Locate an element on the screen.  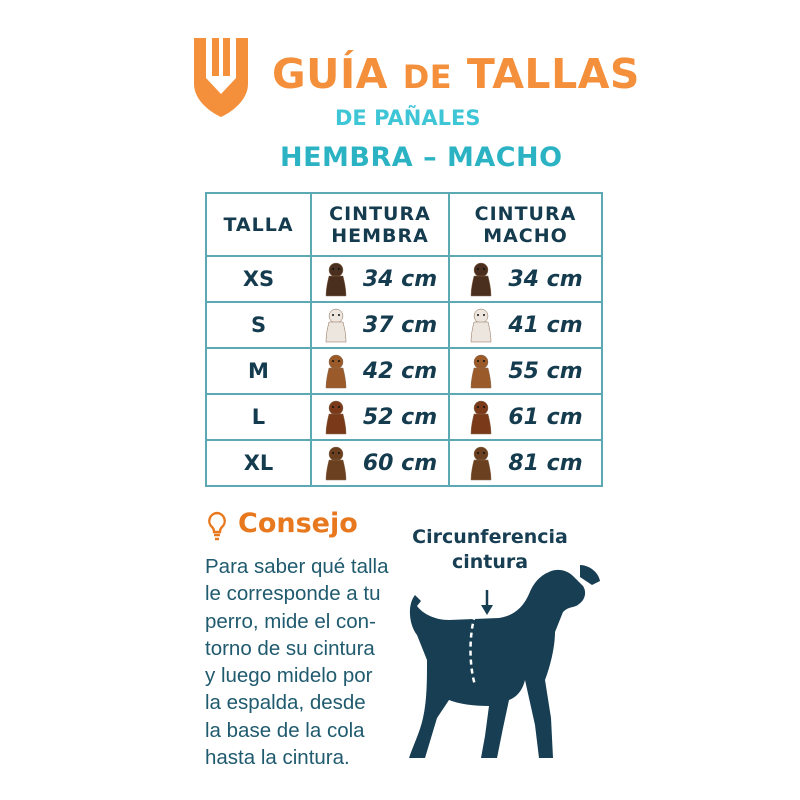
male-waist: 41 cm is located at coordinates (545, 325).